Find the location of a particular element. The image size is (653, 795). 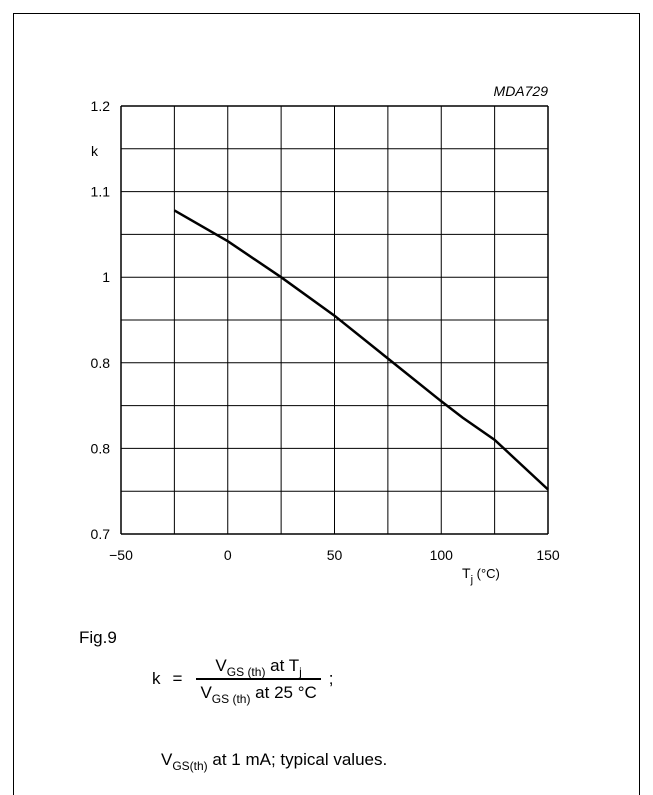

y-tick-label: 0.7 is located at coordinates (101, 534).